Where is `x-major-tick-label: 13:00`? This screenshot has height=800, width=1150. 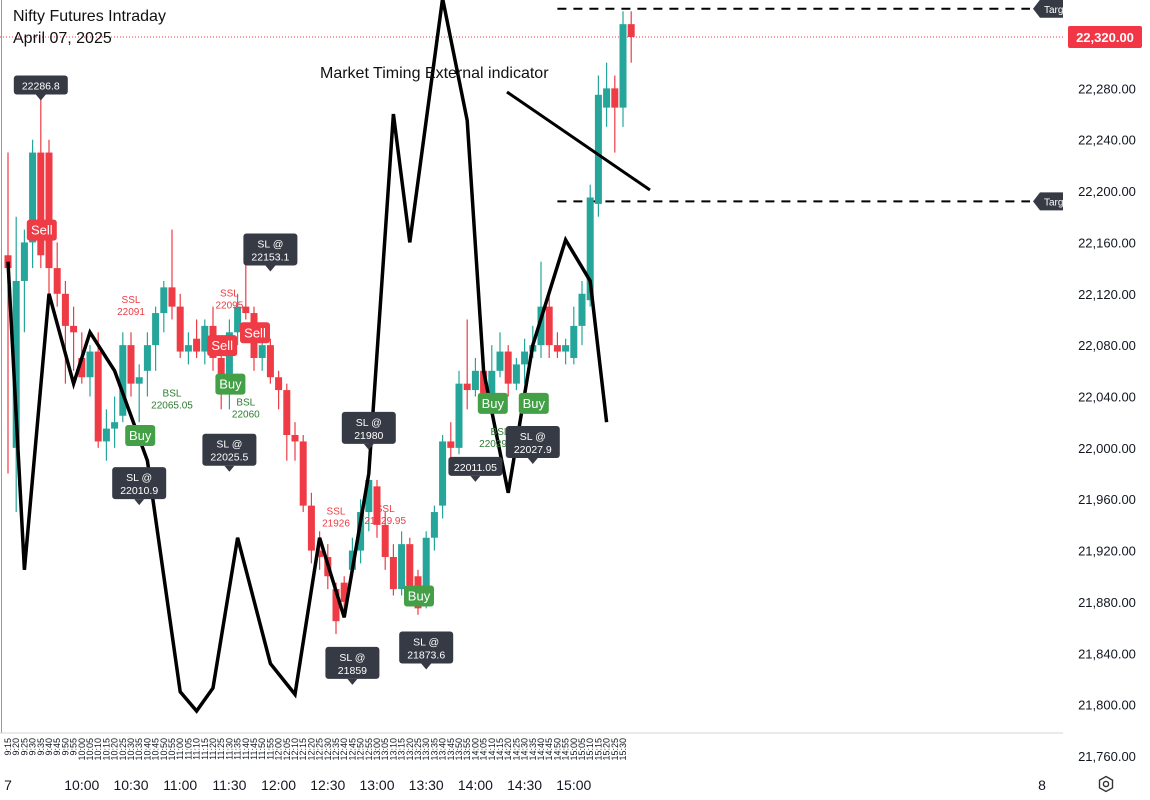
x-major-tick-label: 13:00 is located at coordinates (376, 785).